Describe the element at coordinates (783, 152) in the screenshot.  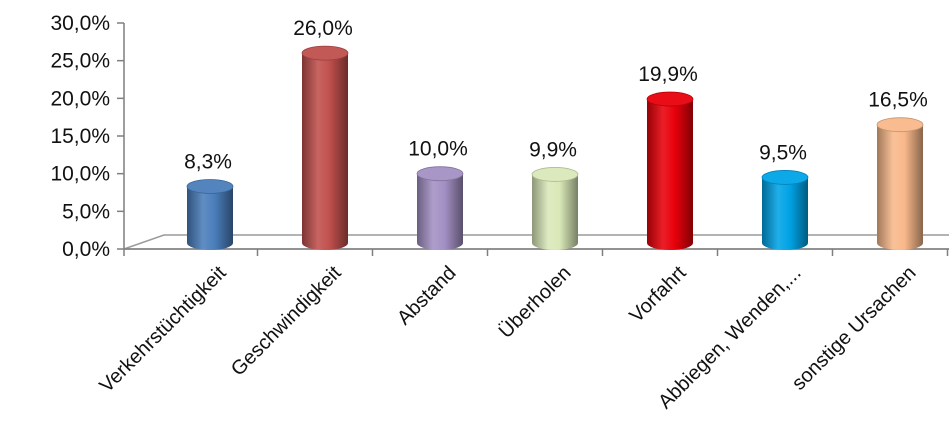
I see `data-label: 9,5%` at that location.